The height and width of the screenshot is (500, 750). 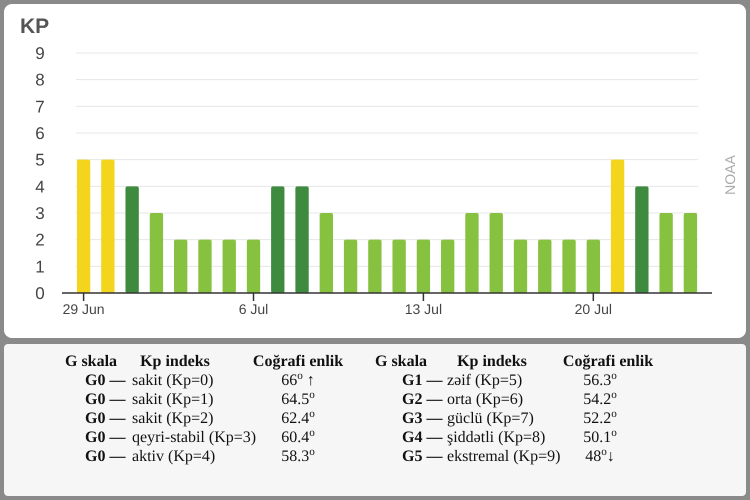 I want to click on text: 66$^{o}$ ↑, so click(x=298, y=379).